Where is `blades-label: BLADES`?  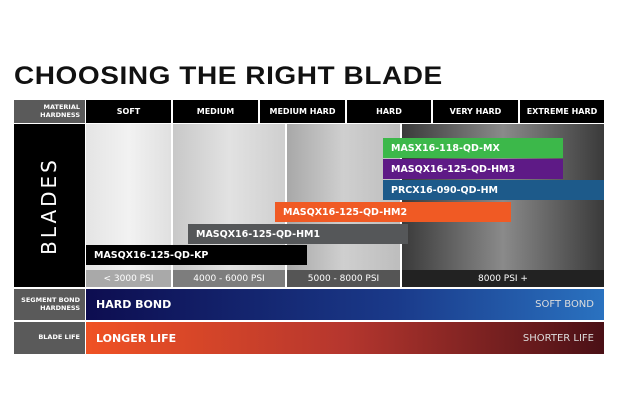
blades-label: BLADES is located at coordinates (49, 206).